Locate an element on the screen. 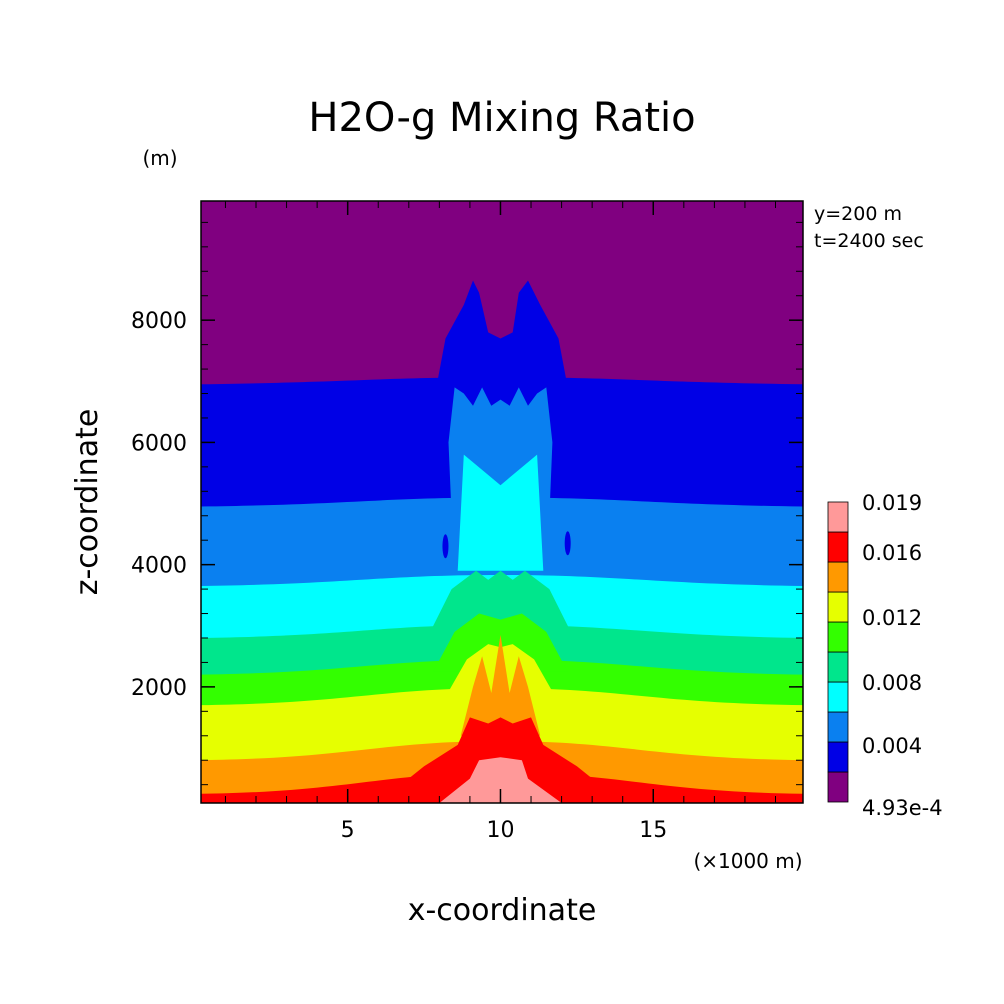 This screenshot has width=1004, height=1004. y-tick-label: 4000 is located at coordinates (159, 566).